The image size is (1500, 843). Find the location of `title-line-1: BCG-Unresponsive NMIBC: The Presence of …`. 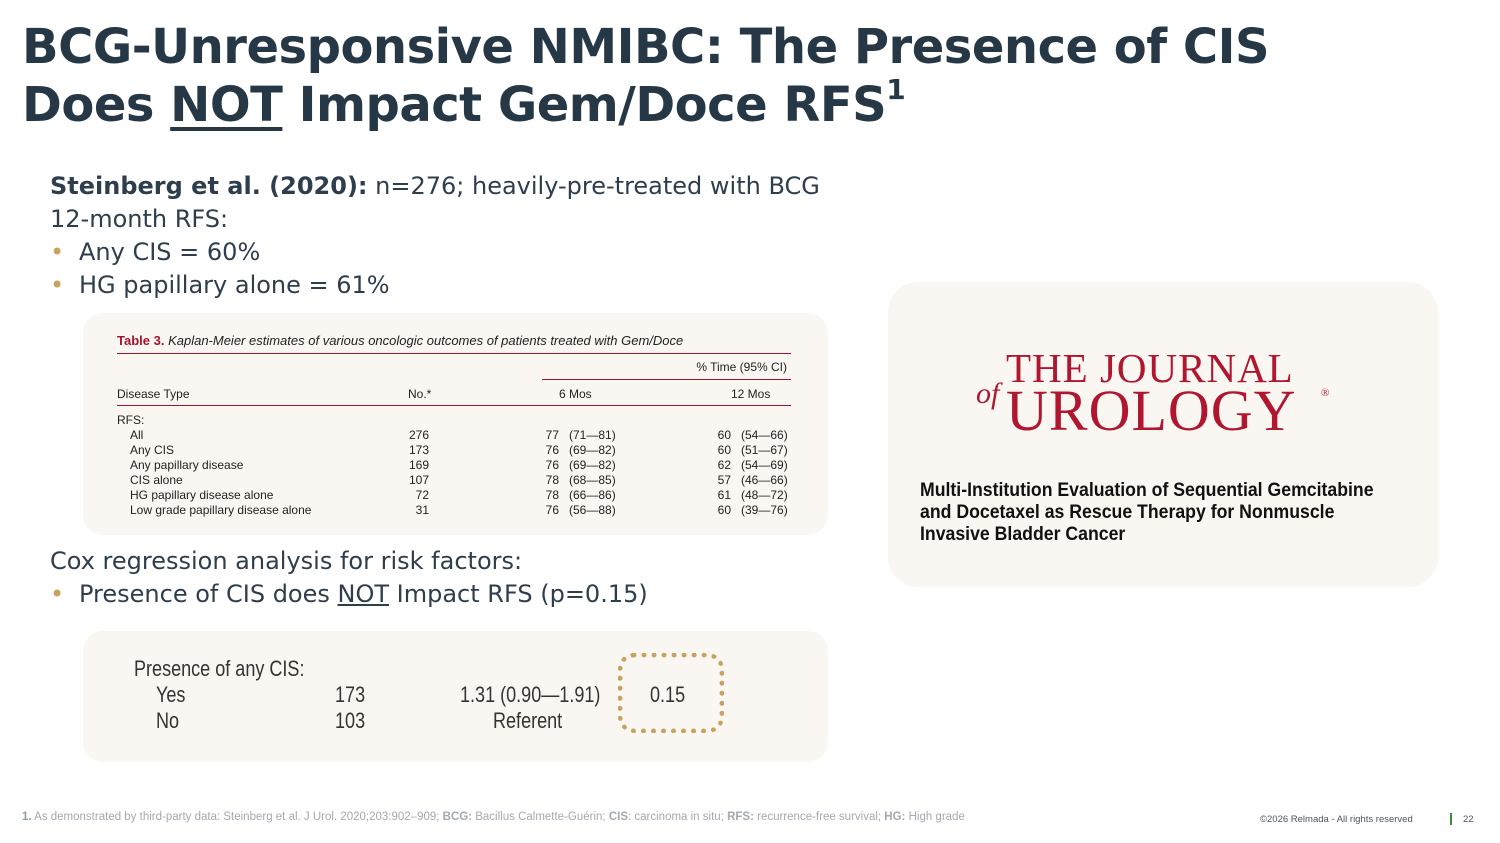

title-line-1: BCG-Unresponsive NMIBC: The Presence of … is located at coordinates (646, 47).